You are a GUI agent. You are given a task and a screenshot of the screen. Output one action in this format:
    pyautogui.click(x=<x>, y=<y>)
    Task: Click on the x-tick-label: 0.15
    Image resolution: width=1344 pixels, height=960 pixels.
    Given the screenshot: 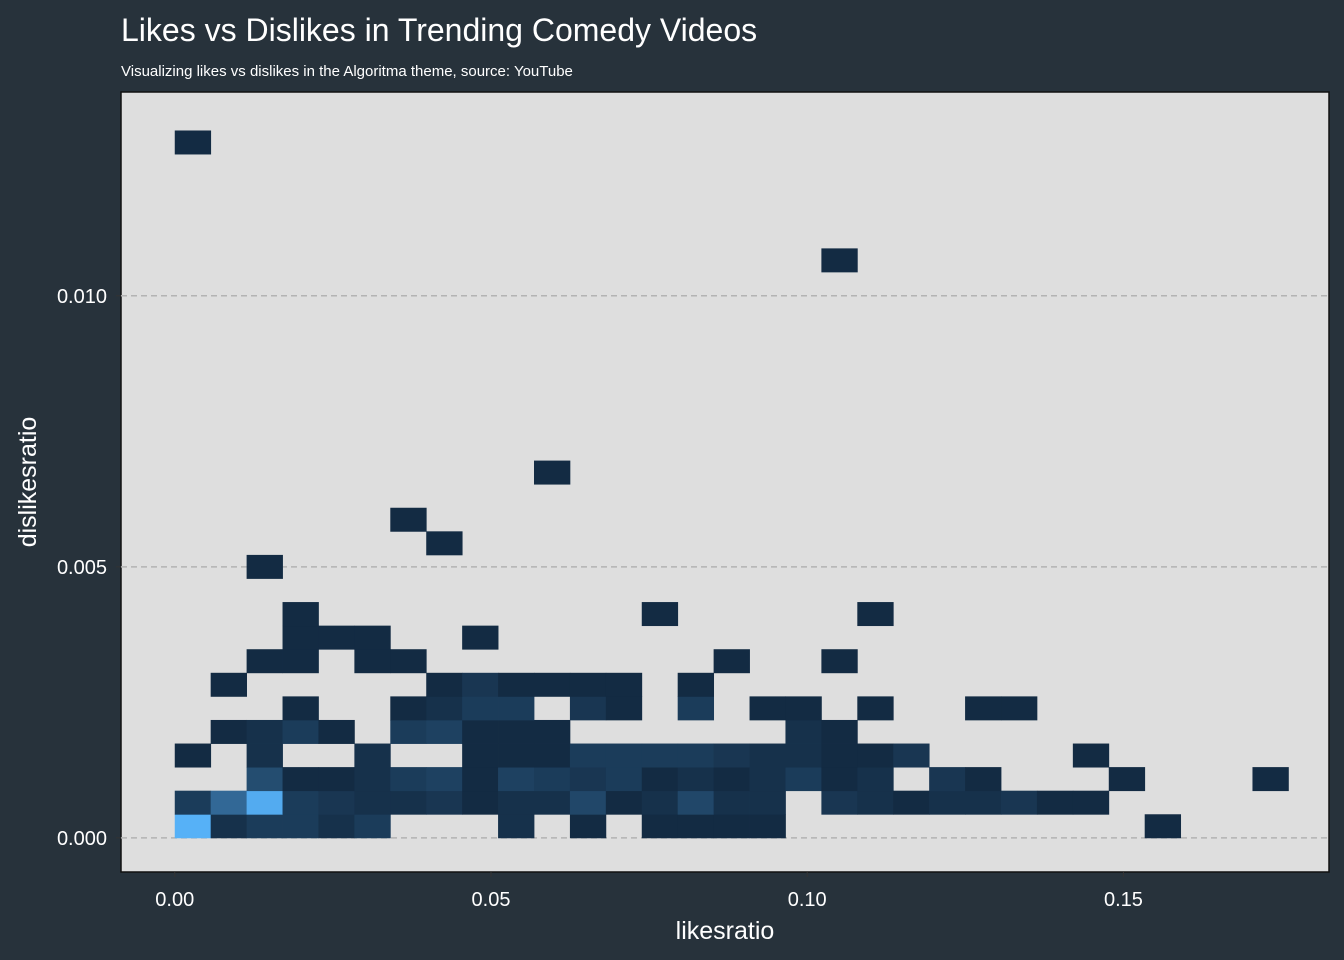 What is the action you would take?
    pyautogui.click(x=1123, y=900)
    